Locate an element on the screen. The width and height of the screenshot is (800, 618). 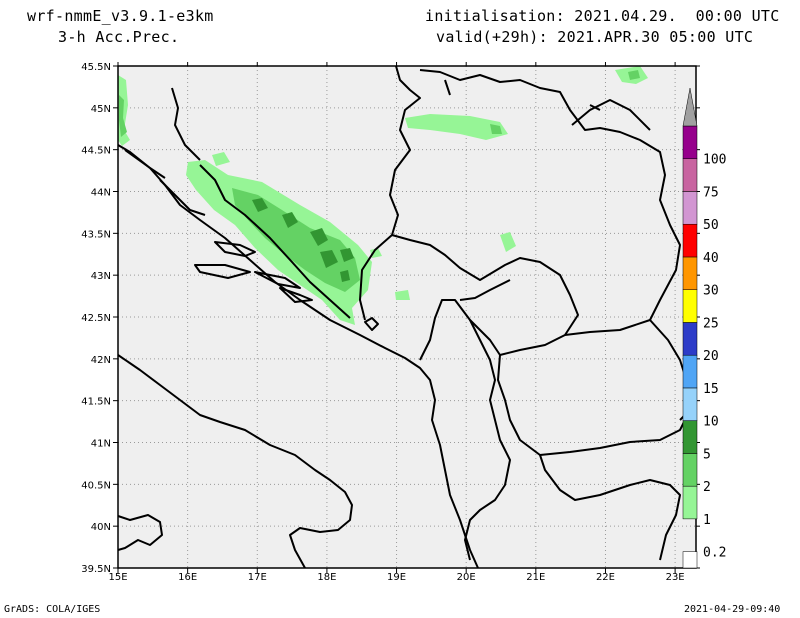
colorbar-label: 25 is located at coordinates (711, 323).